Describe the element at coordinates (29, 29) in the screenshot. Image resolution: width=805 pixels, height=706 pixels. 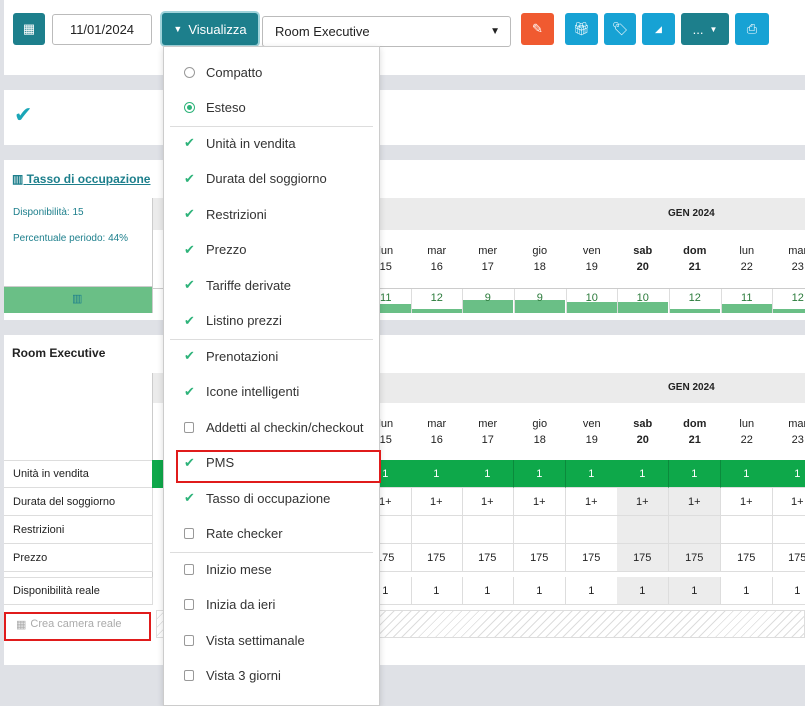
I see `calendar-button: ▦` at that location.